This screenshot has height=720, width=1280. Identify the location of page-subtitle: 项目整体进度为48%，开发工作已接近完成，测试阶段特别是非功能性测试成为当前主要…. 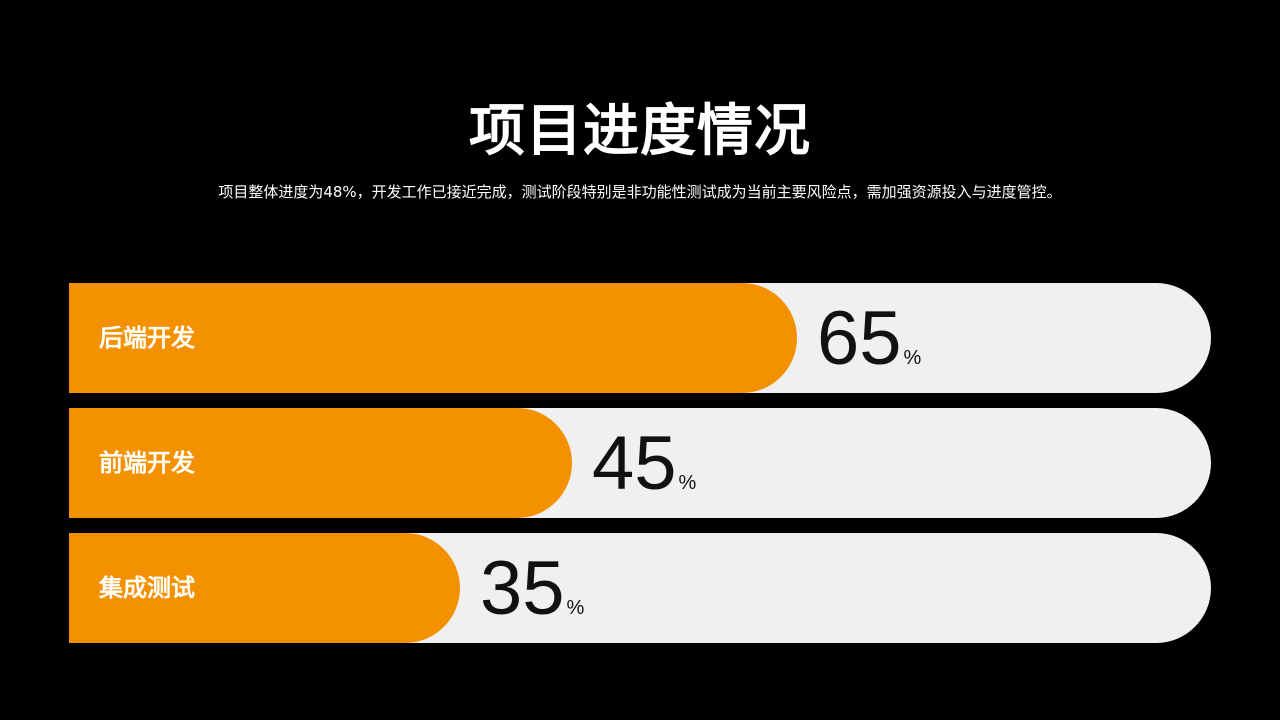
(640, 192).